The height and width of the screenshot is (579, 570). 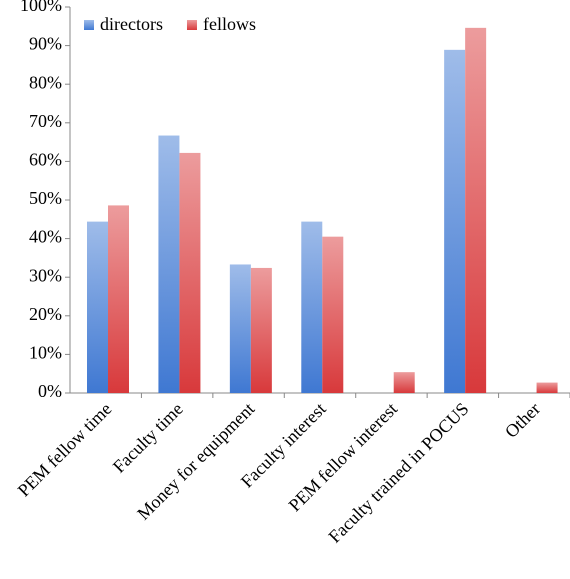 I want to click on x-tick-label: Money for equipment, so click(x=195, y=461).